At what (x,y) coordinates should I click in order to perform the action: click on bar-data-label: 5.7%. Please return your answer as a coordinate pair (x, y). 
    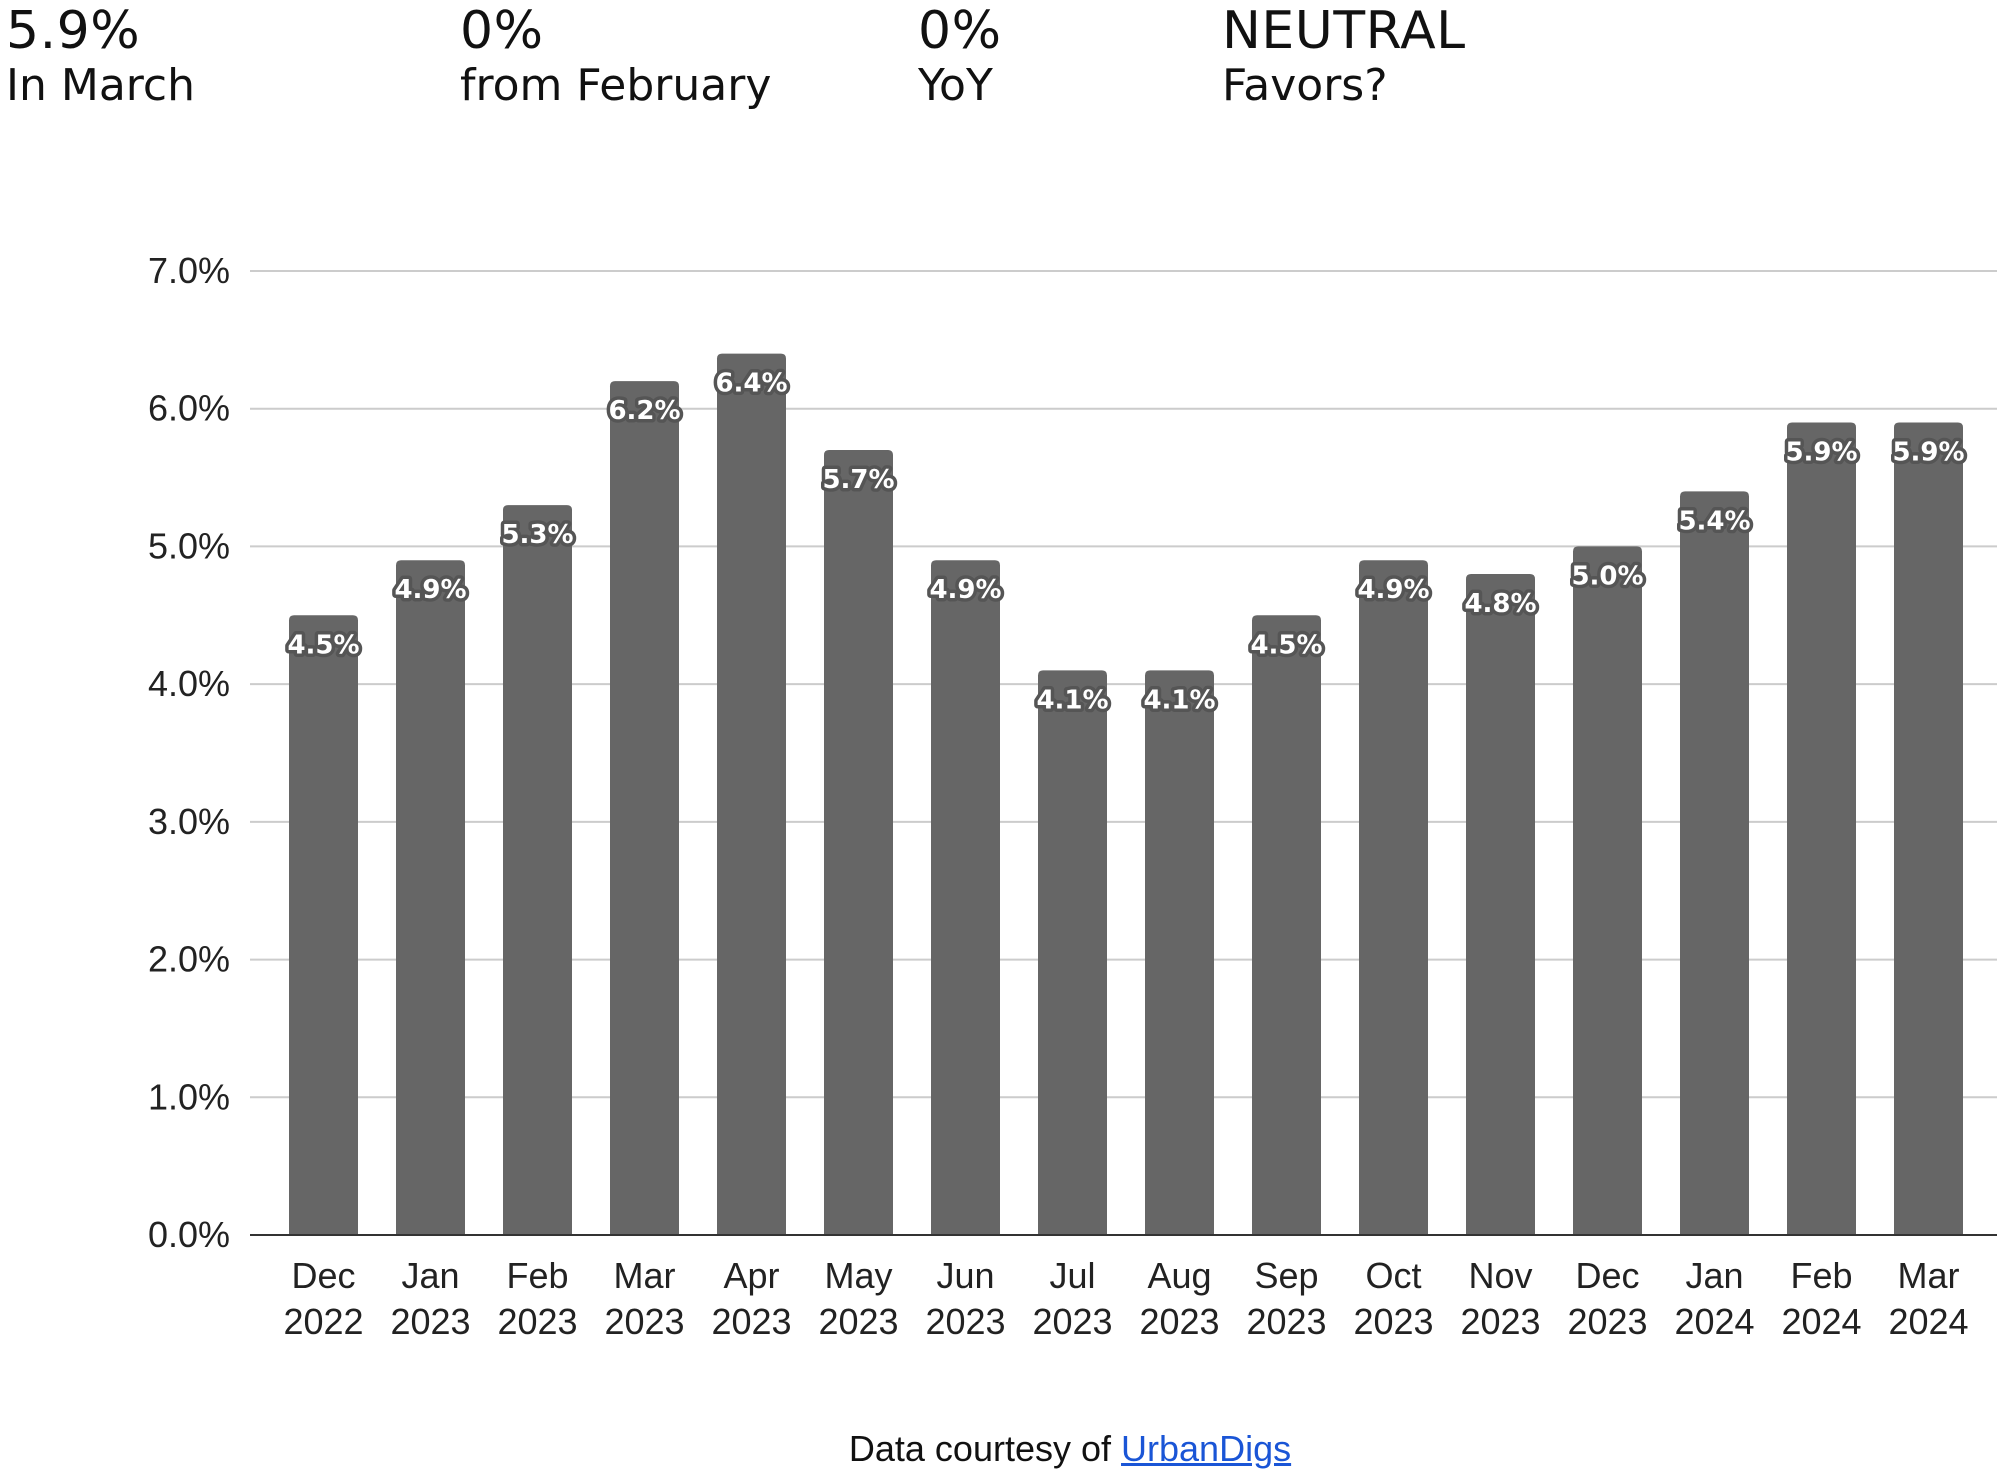
    Looking at the image, I should click on (858, 480).